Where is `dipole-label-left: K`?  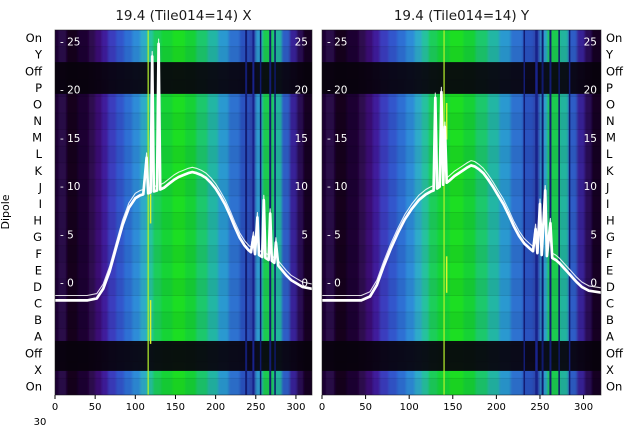
dipole-label-left: K is located at coordinates (38, 171).